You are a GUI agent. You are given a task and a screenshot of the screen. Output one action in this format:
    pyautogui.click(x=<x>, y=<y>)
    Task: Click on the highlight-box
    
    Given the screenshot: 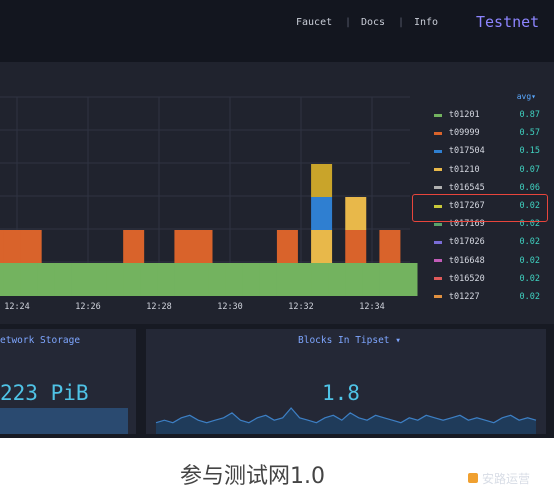 What is the action you would take?
    pyautogui.click(x=480, y=208)
    